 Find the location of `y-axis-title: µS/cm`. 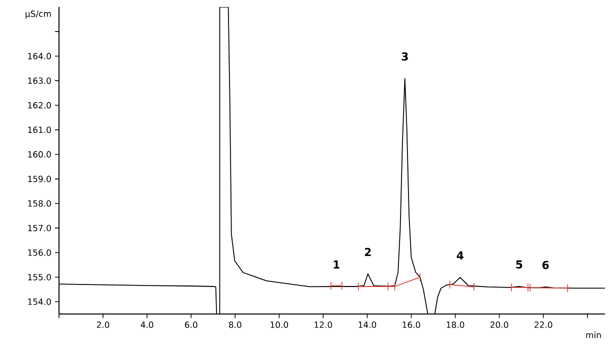

y-axis-title: µS/cm is located at coordinates (38, 14).